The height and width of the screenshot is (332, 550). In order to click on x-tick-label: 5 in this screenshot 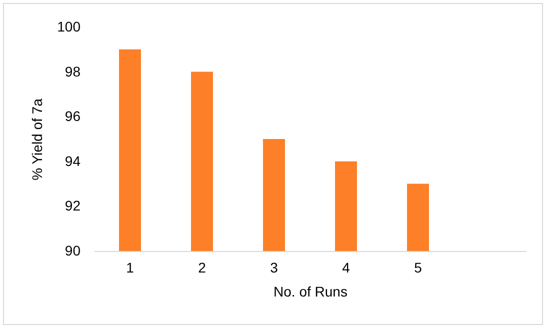, I will do `click(418, 268)`.